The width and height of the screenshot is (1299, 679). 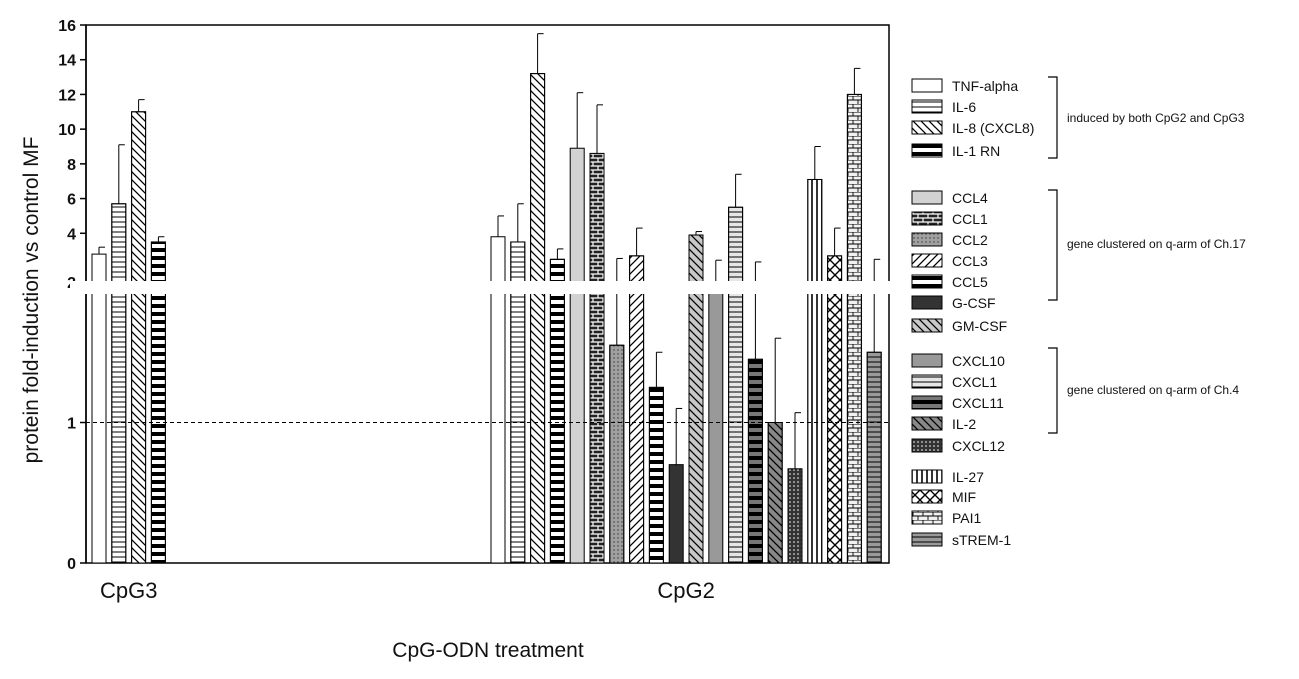 What do you see at coordinates (964, 497) in the screenshot?
I see `legend-label: MIF` at bounding box center [964, 497].